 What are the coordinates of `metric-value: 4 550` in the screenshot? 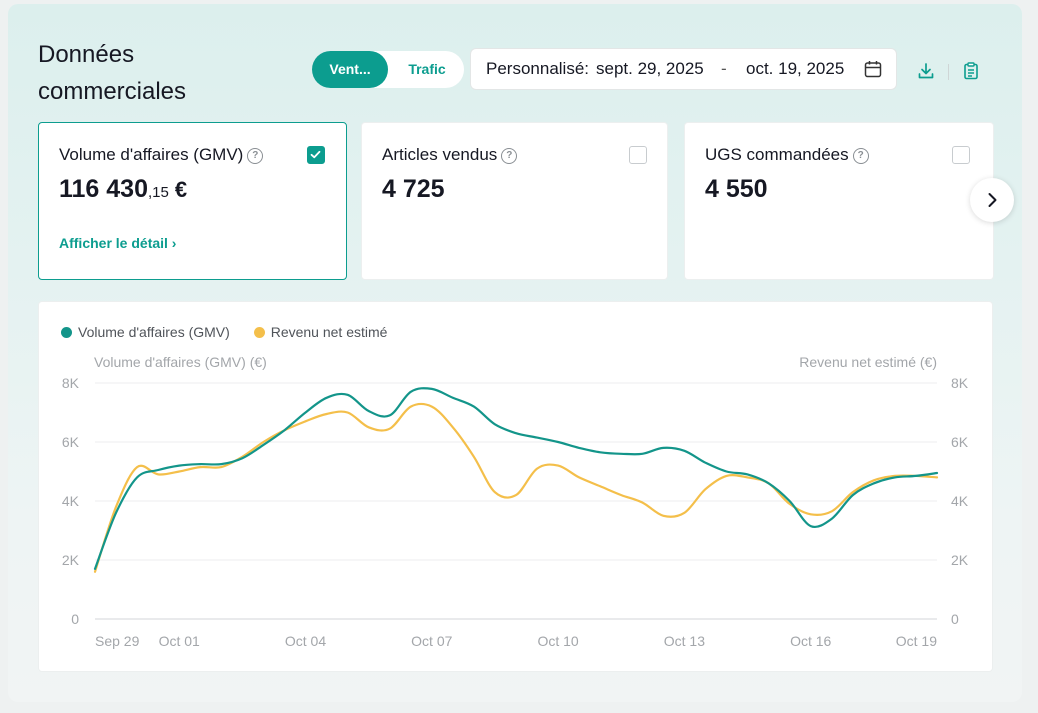 It's located at (736, 189).